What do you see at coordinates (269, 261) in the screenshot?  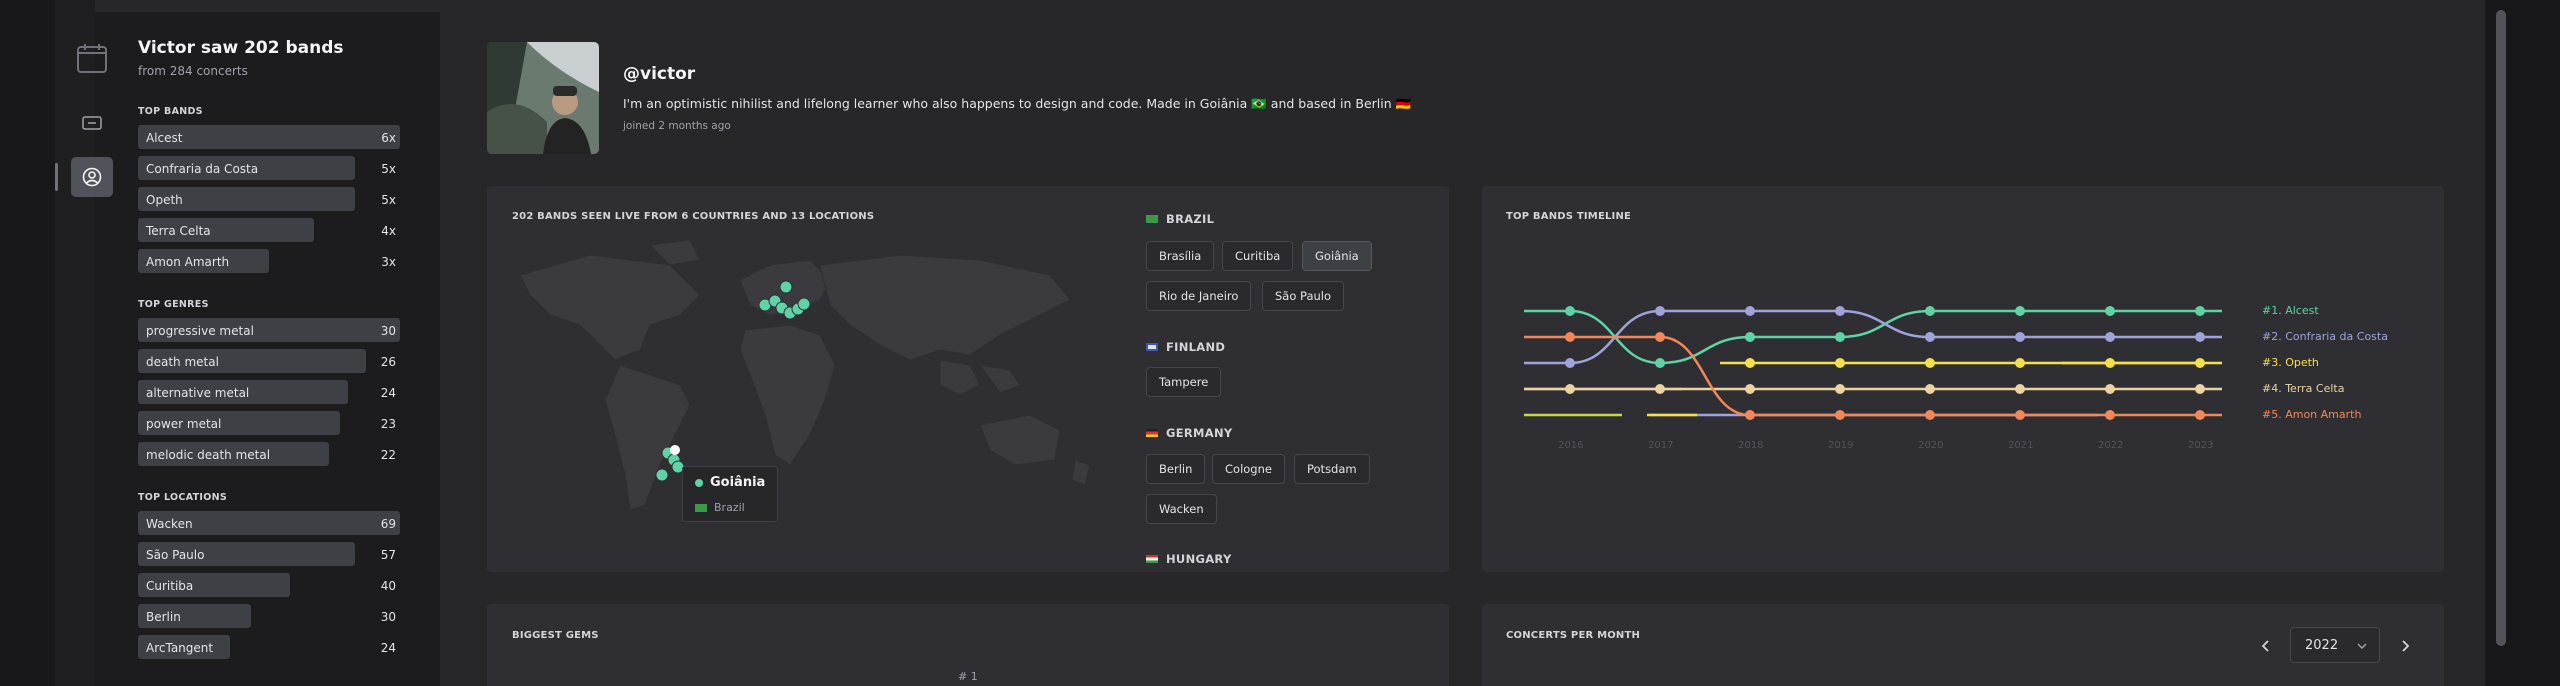 I see `band-row: Amon Amarth 3x` at bounding box center [269, 261].